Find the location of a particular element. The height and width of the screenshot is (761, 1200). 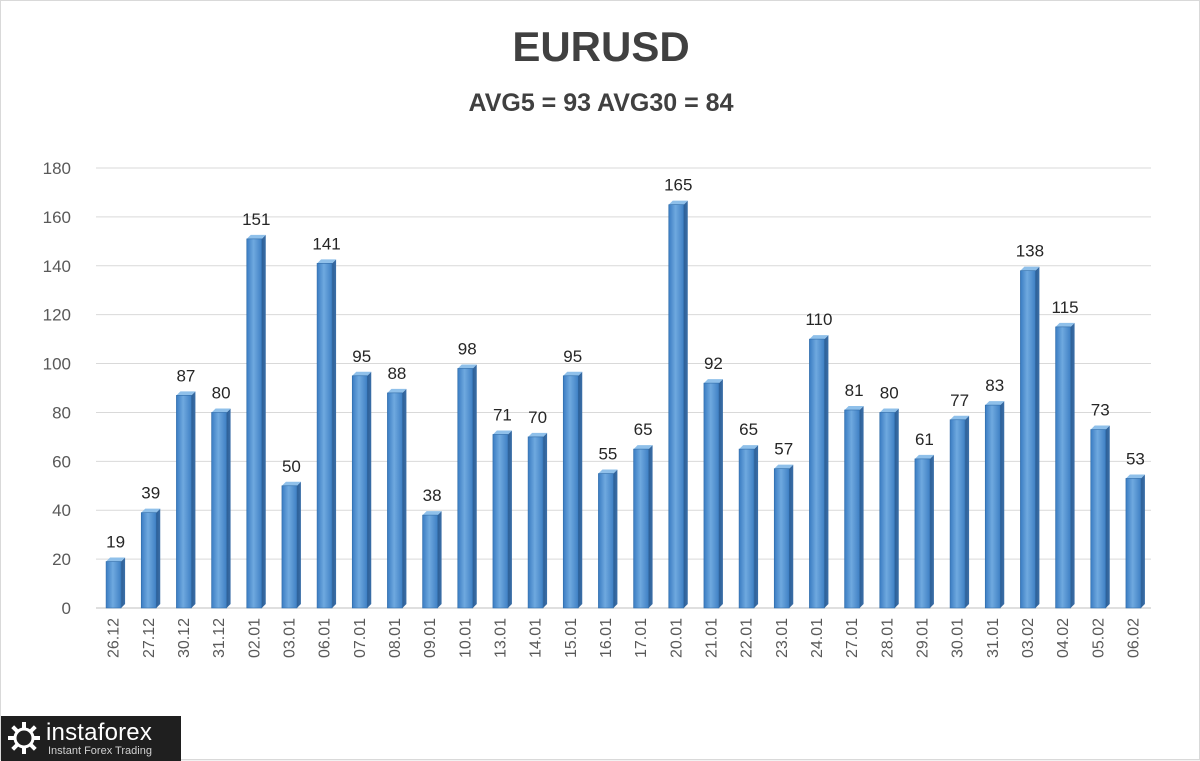

x-tick-label: 30.12 is located at coordinates (184, 638).